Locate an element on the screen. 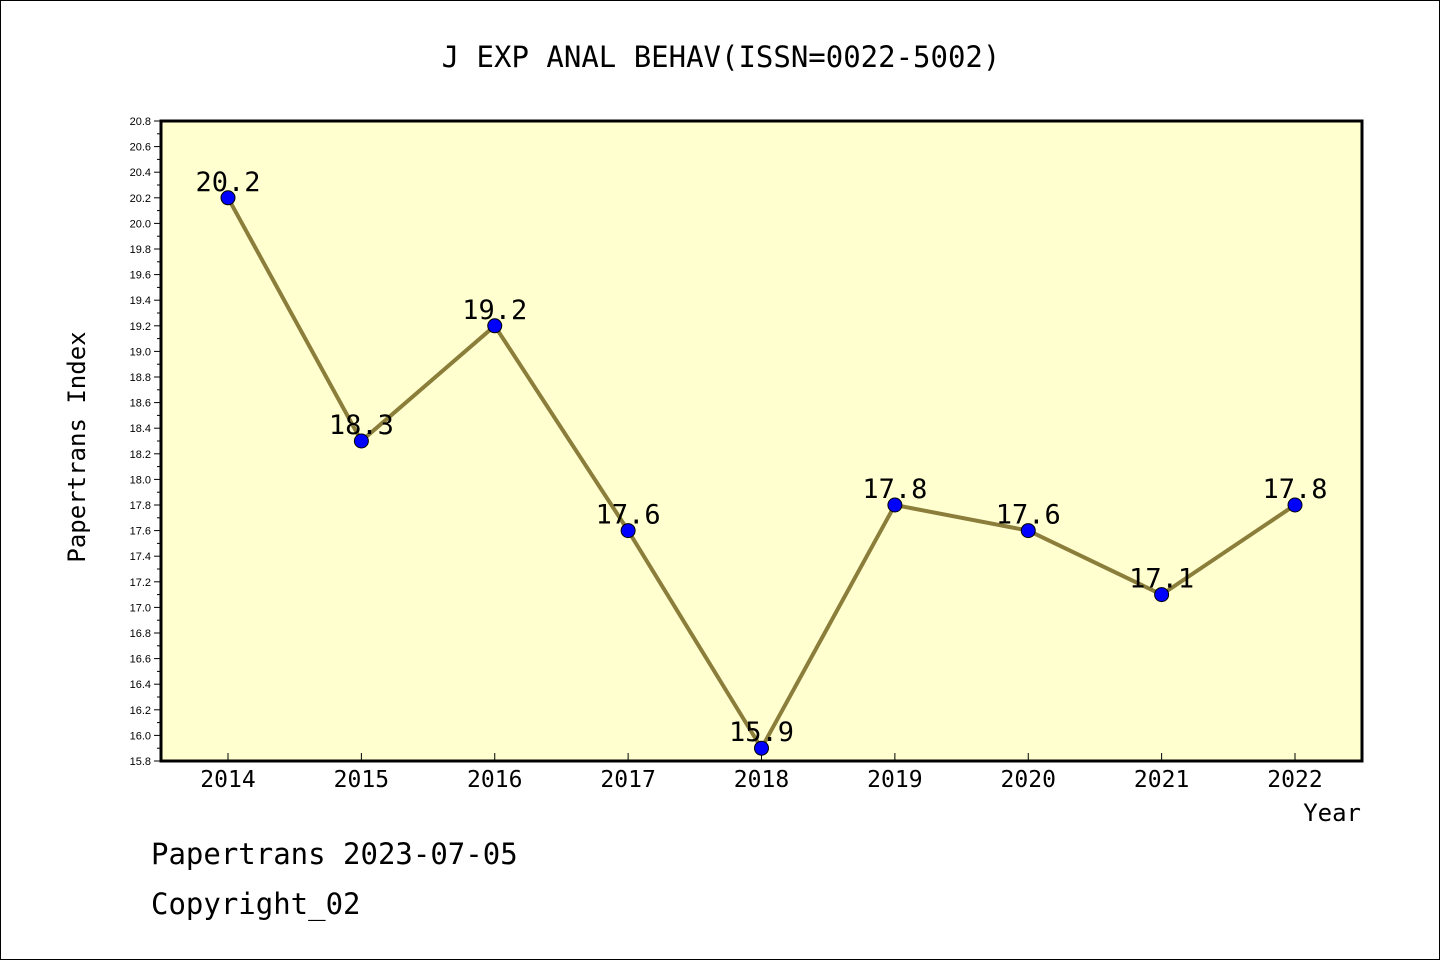 The image size is (1440, 960). y-tick-label: 17.0 is located at coordinates (140, 608).